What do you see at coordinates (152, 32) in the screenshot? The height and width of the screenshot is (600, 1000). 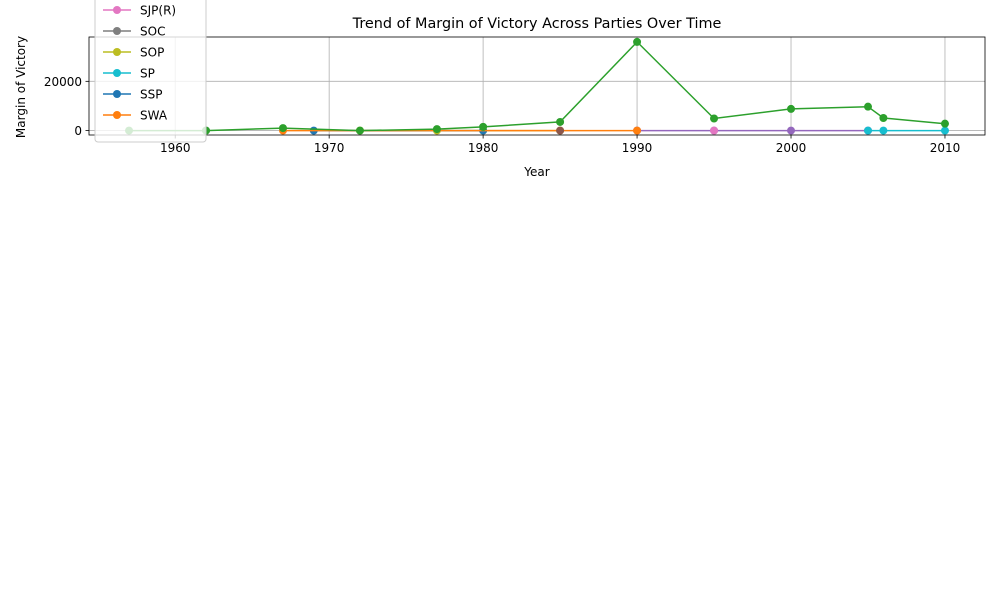 I see `legend-label: SOC` at bounding box center [152, 32].